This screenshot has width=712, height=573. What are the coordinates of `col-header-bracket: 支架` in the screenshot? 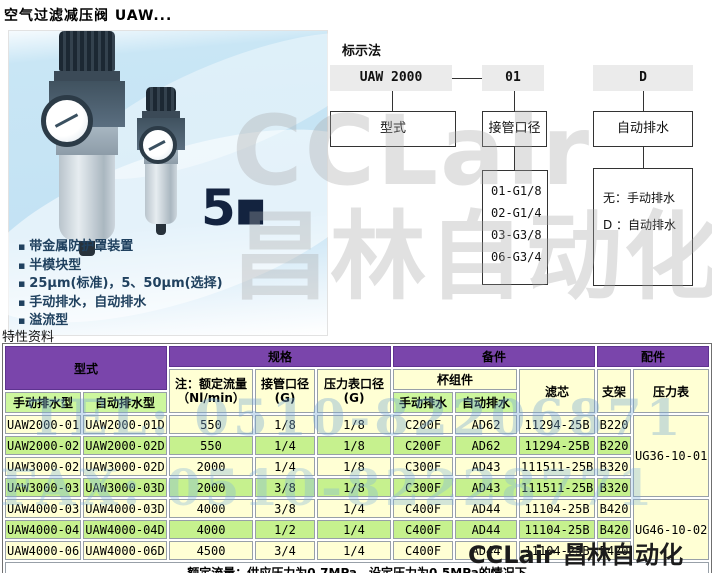 It's located at (614, 391).